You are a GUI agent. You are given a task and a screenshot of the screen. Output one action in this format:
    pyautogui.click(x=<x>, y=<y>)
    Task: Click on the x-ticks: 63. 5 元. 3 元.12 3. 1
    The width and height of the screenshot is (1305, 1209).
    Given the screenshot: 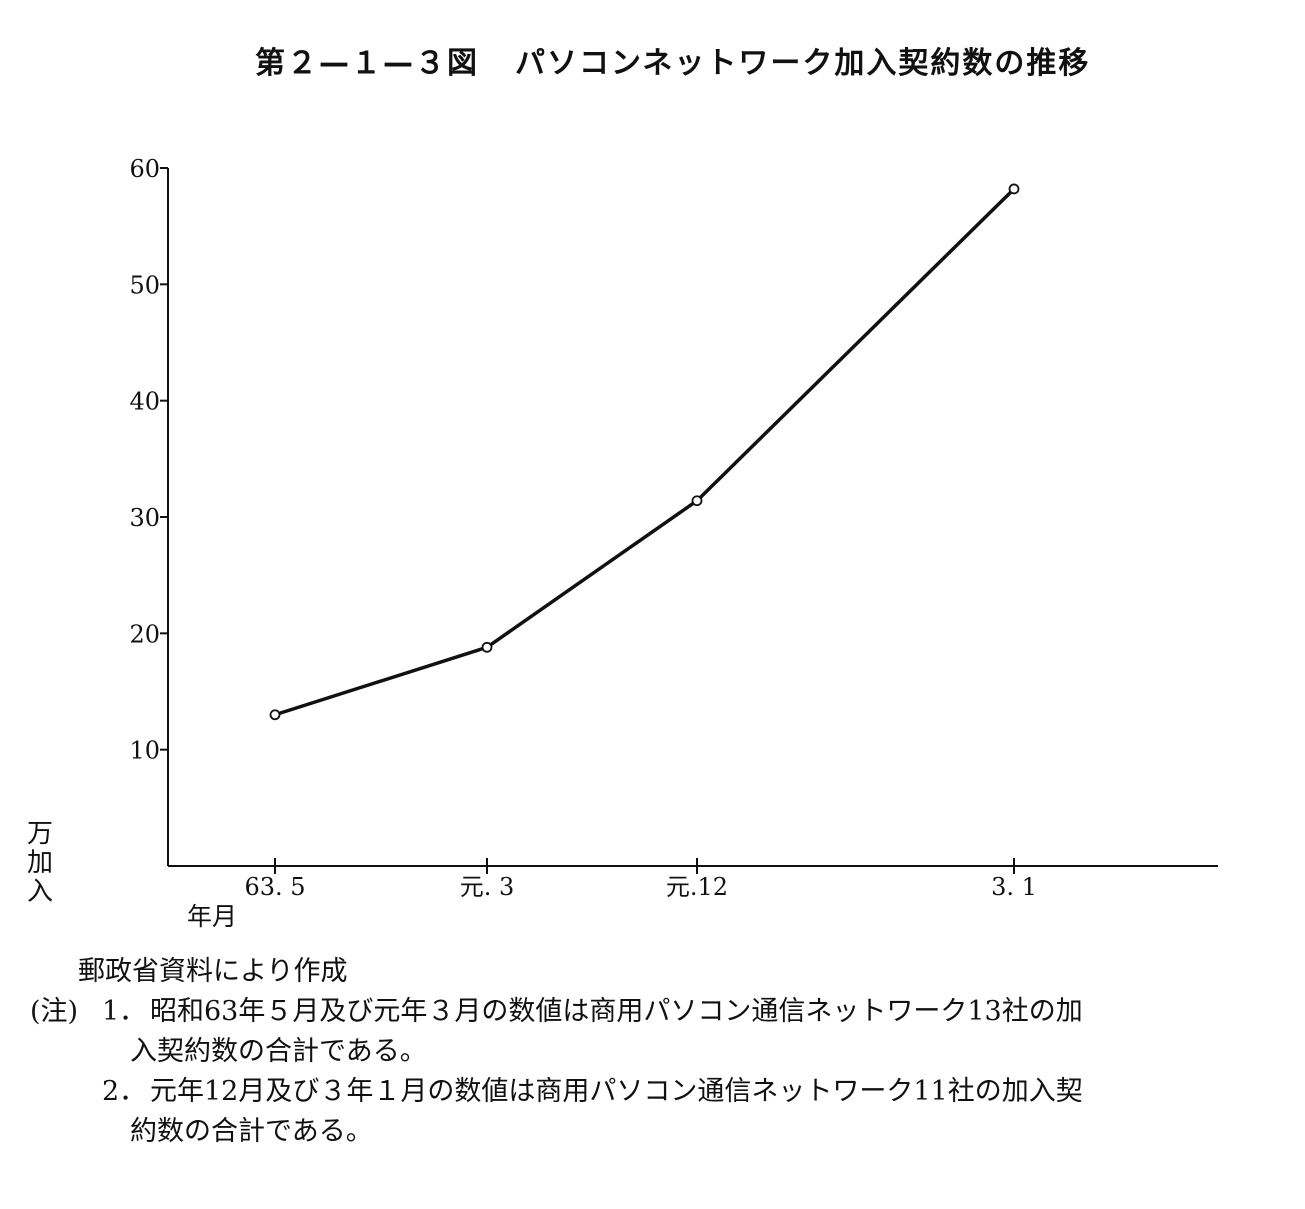 What is the action you would take?
    pyautogui.click(x=640, y=879)
    